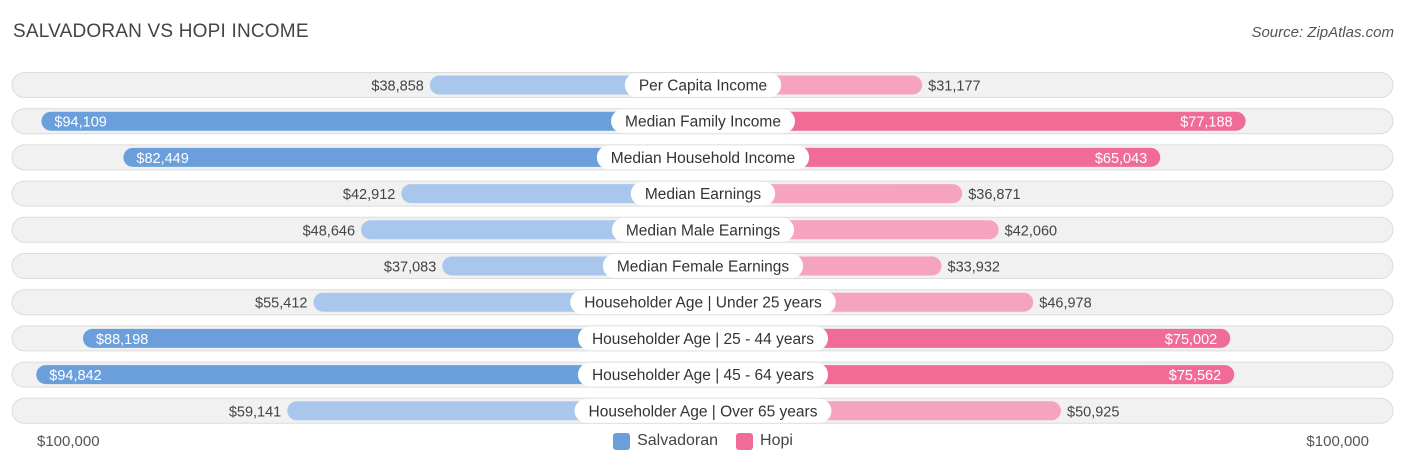 This screenshot has width=1406, height=467. Describe the element at coordinates (1093, 412) in the screenshot. I see `value-label-hopi: $50,925` at that location.